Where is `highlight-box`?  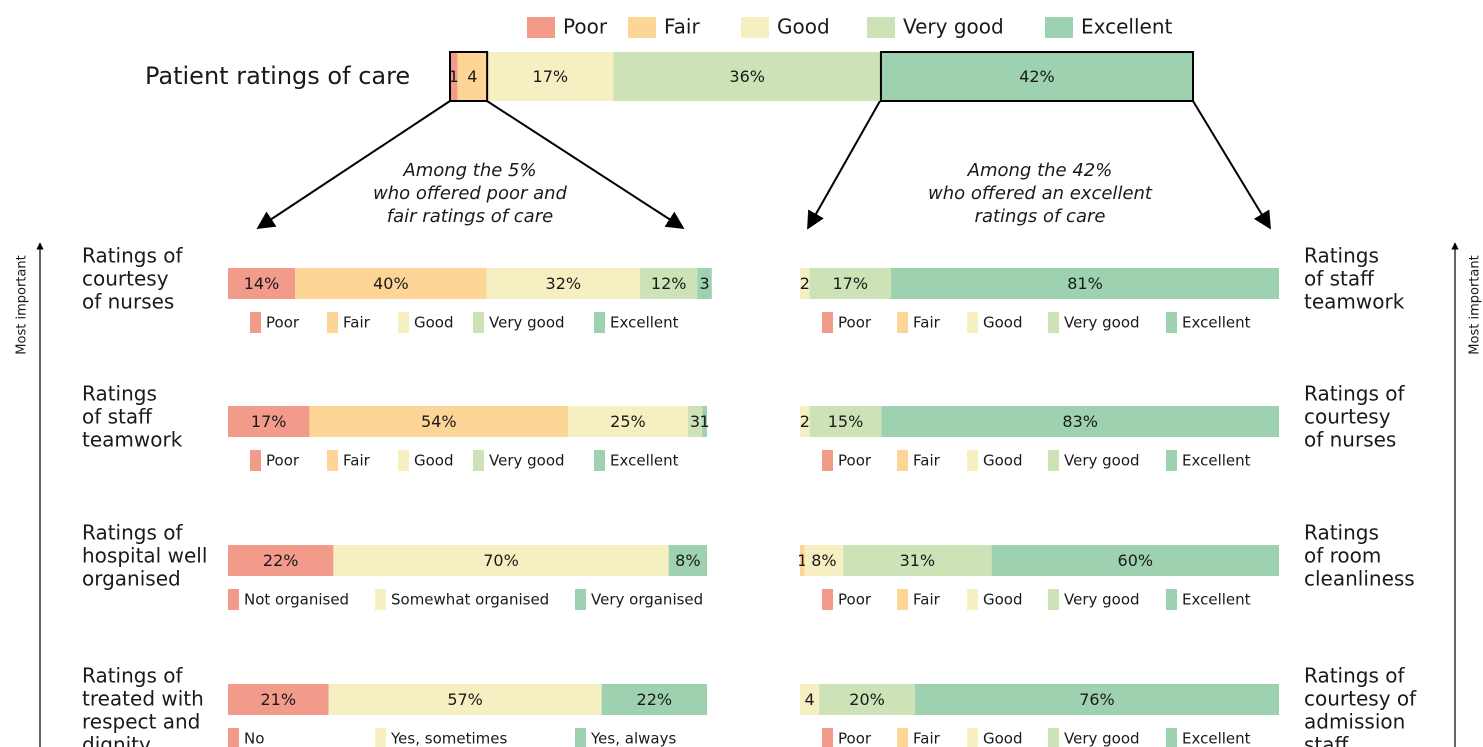 highlight-box is located at coordinates (1036, 76).